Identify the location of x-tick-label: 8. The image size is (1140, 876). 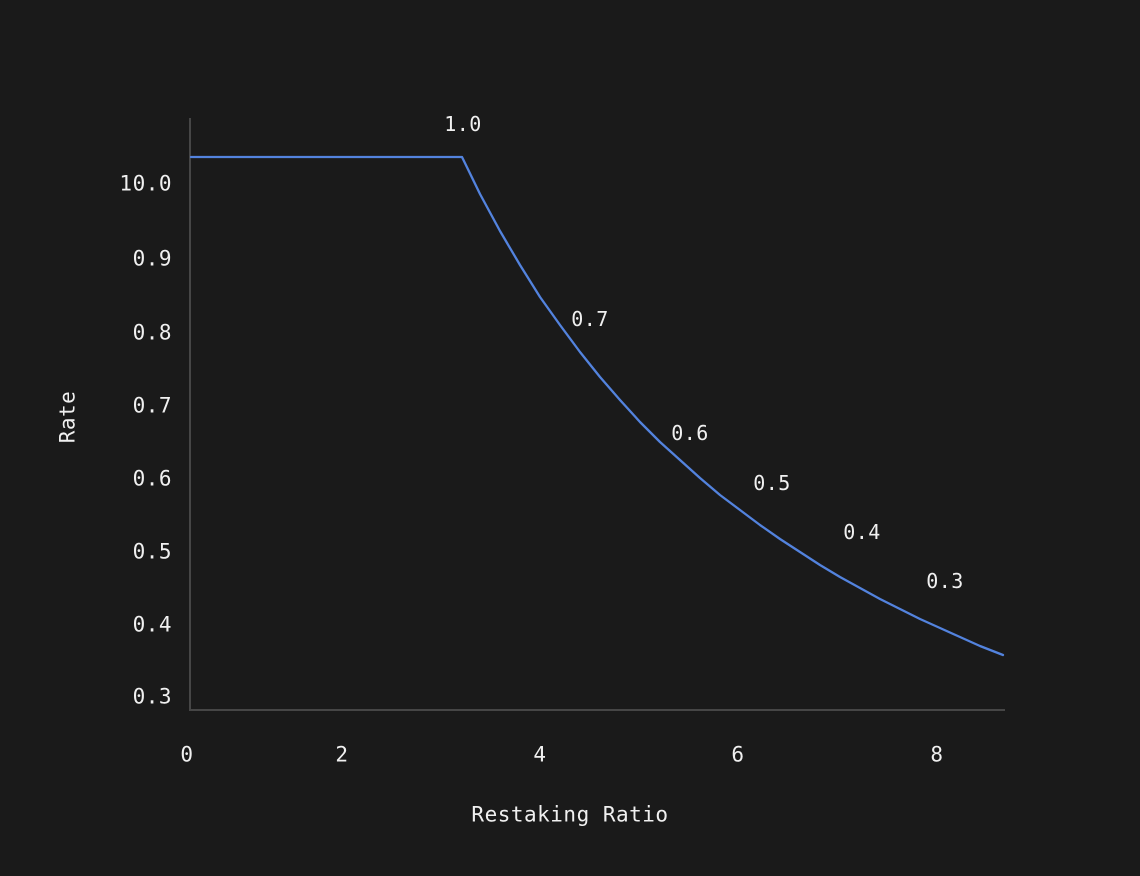
(937, 754).